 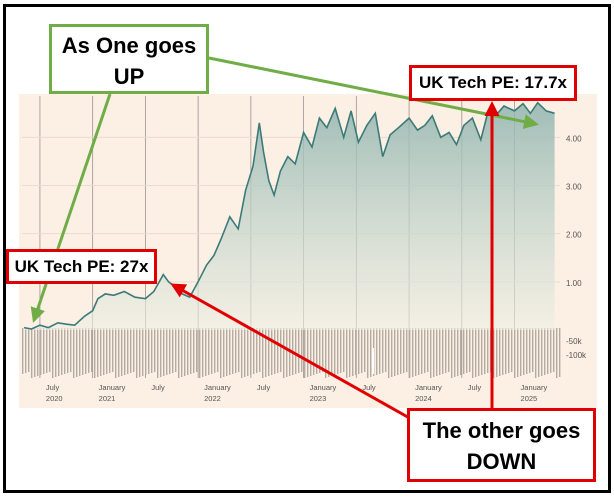 I want to click on uk-tech-pe-2025-callout: UK Tech PE: 17.7x, so click(x=493, y=83).